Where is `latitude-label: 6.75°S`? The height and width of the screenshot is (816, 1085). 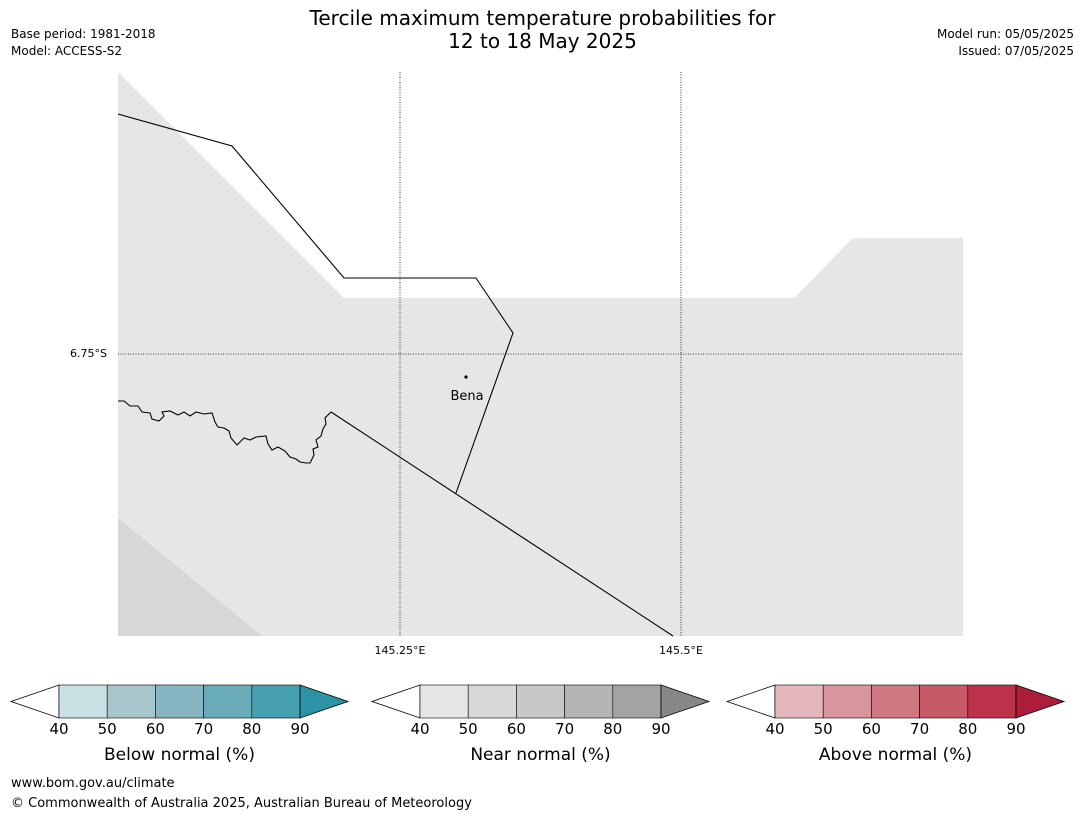 latitude-label: 6.75°S is located at coordinates (88, 353).